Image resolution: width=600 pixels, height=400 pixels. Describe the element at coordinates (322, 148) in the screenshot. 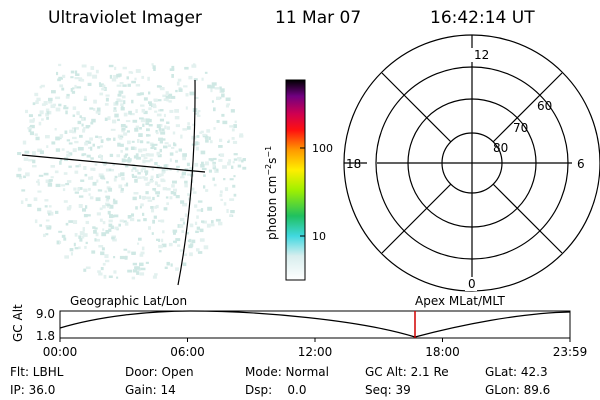

I see `colorbar-tick-label: 100` at that location.